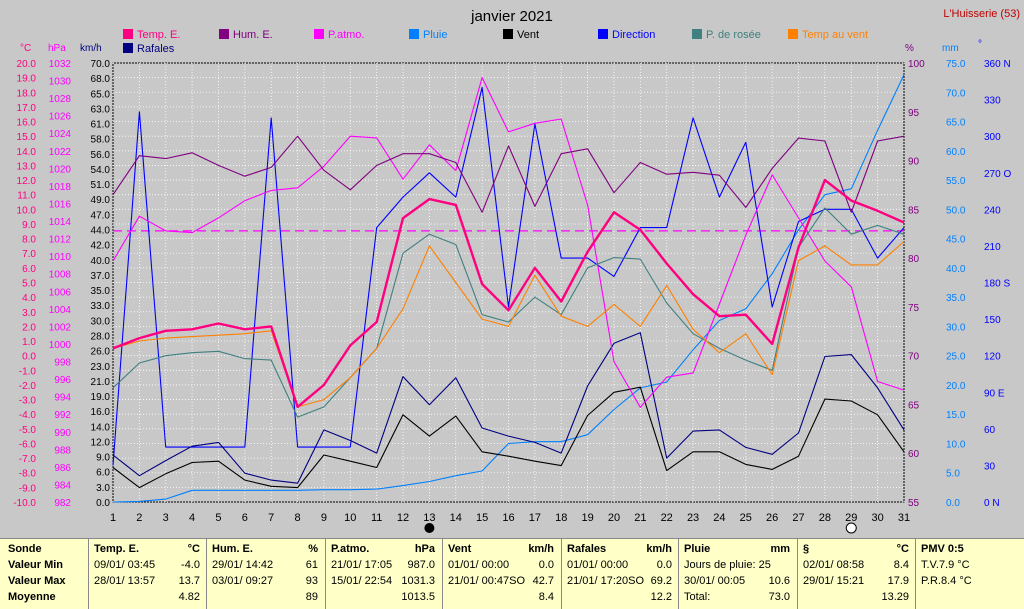 The image size is (1024, 609). I want to click on pmv-tv: T.V.7.9 °C, so click(945, 565).